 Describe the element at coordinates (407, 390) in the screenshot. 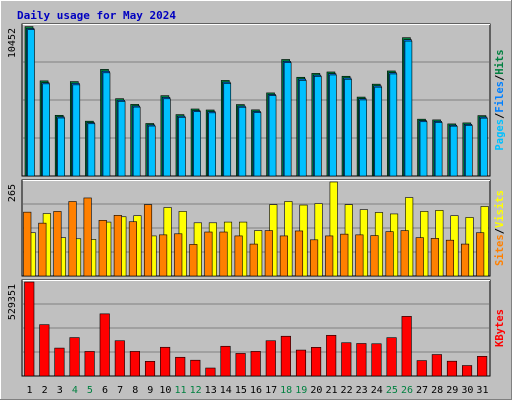

I see `x-tick-label-day-26: 26` at that location.